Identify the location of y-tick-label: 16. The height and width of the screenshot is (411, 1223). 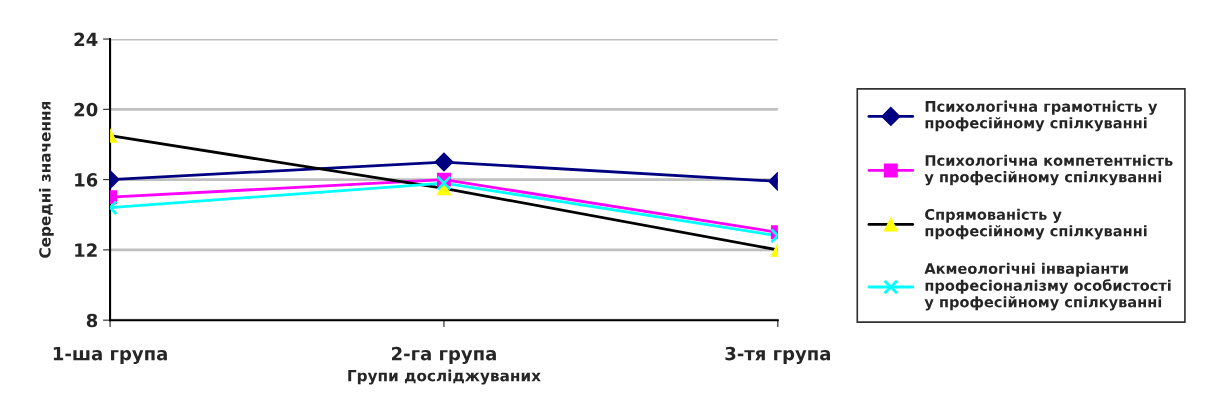
(86, 180).